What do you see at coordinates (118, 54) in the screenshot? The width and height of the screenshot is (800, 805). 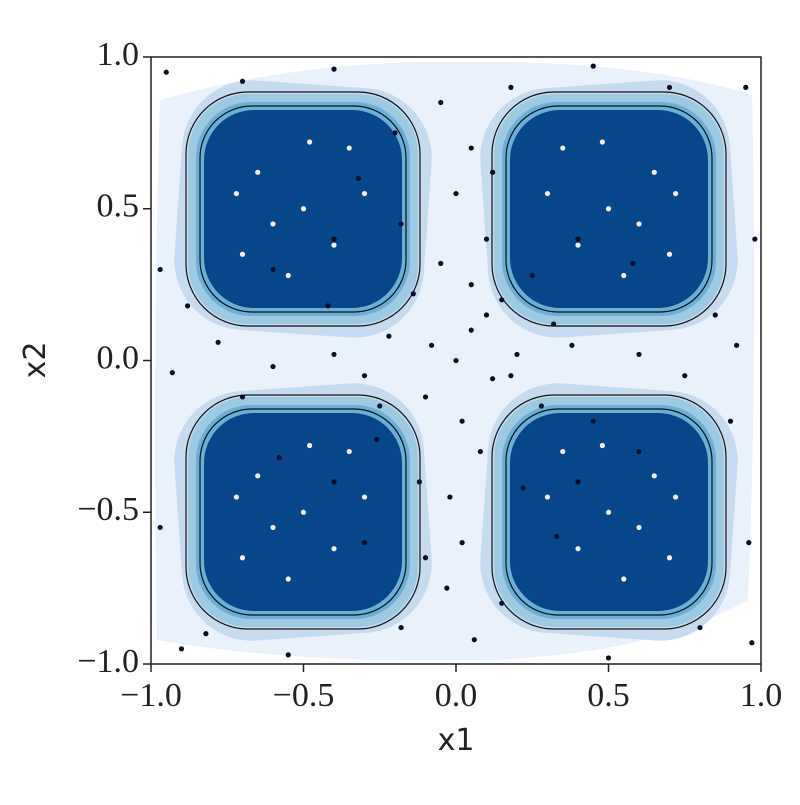 I see `y-tick-label: 1.0` at bounding box center [118, 54].